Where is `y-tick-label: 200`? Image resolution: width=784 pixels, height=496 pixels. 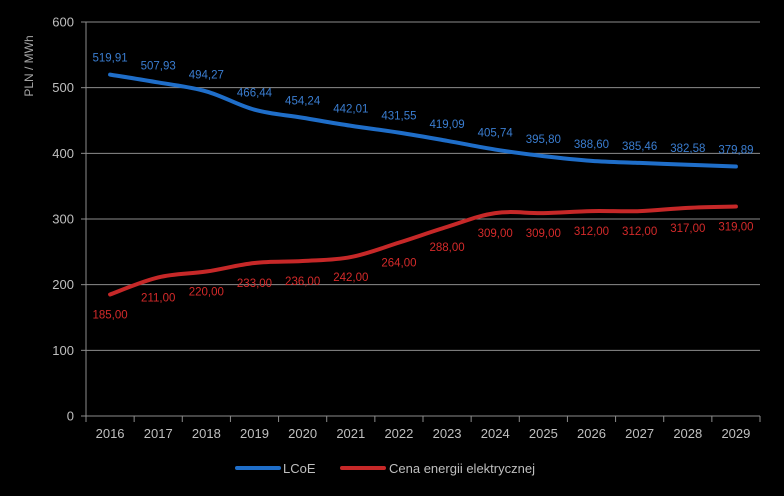
y-tick-label: 200 is located at coordinates (63, 284).